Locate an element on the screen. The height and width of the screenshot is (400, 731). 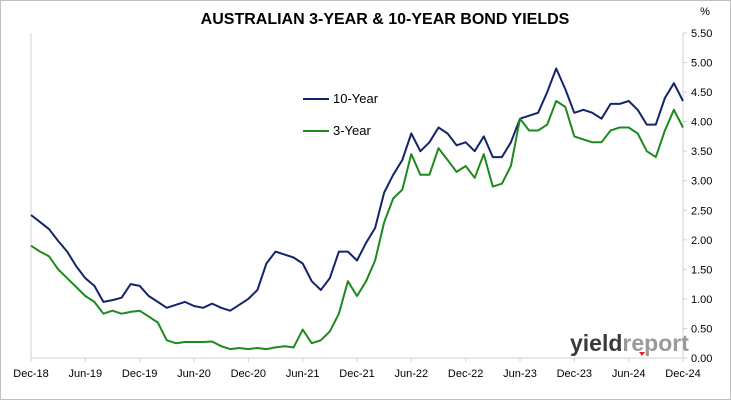
x-tick-label: Dec-24 is located at coordinates (682, 374).